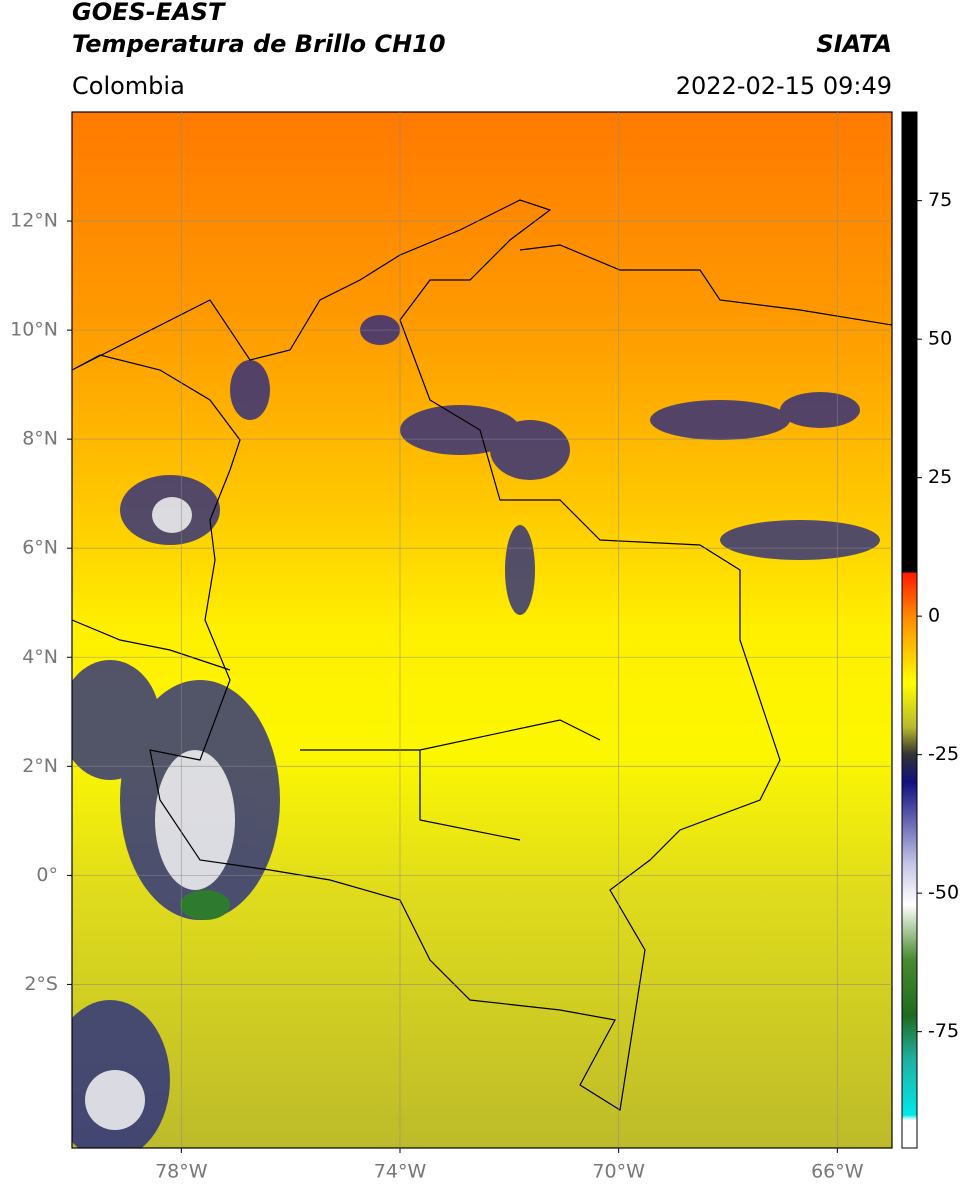  What do you see at coordinates (259, 44) in the screenshot?
I see `subtitle: Temperatura de Brillo CH10` at bounding box center [259, 44].